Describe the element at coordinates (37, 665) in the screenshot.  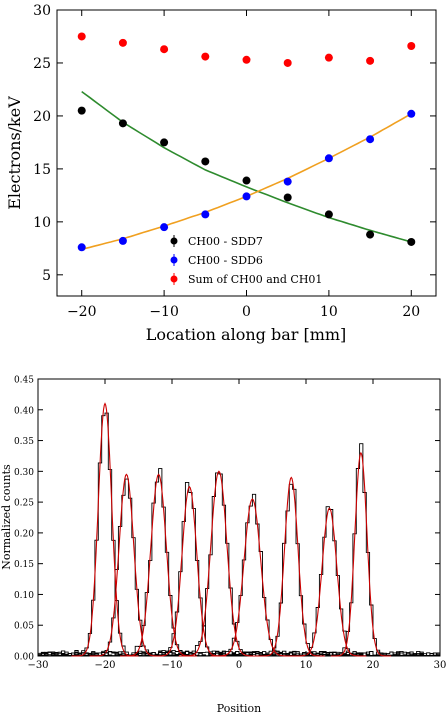
I see `x-tick-label: −30` at that location.